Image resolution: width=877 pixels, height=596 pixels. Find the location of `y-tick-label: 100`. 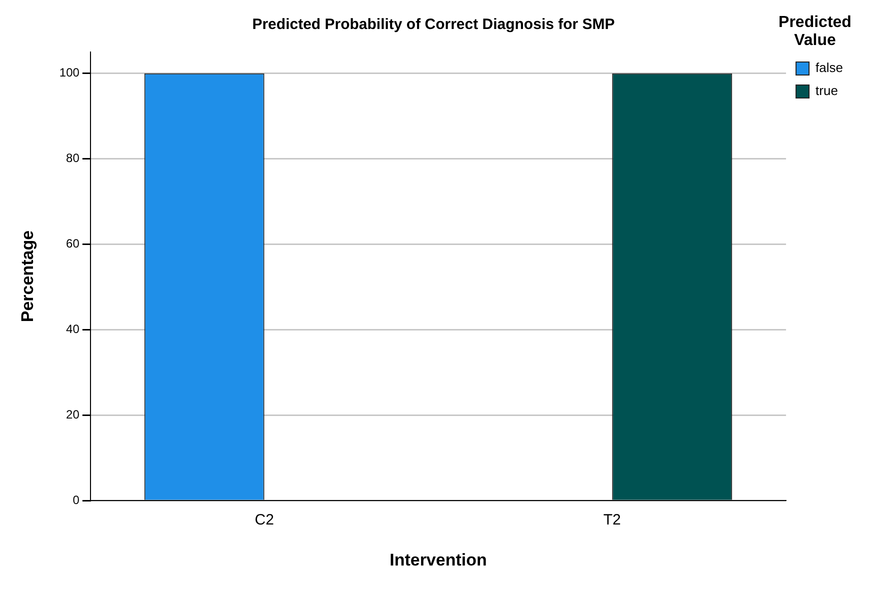

y-tick-label: 100 is located at coordinates (69, 73).